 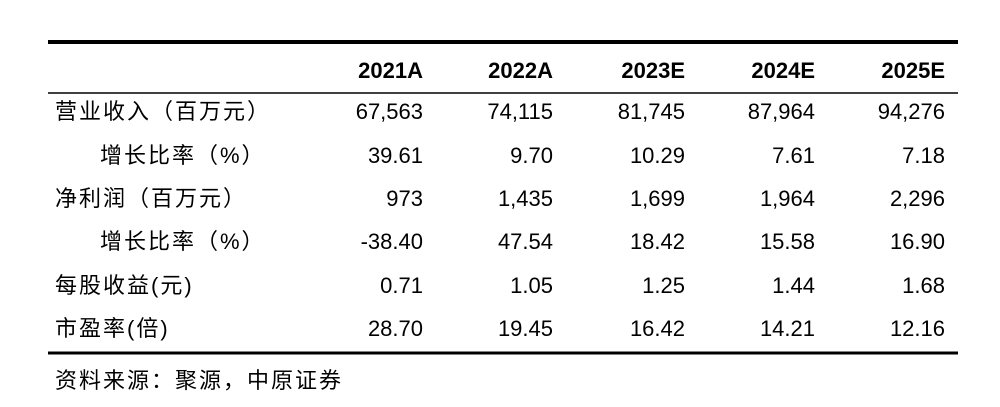 I want to click on source-note: 资料来源：聚源，中原证券, so click(x=199, y=380).